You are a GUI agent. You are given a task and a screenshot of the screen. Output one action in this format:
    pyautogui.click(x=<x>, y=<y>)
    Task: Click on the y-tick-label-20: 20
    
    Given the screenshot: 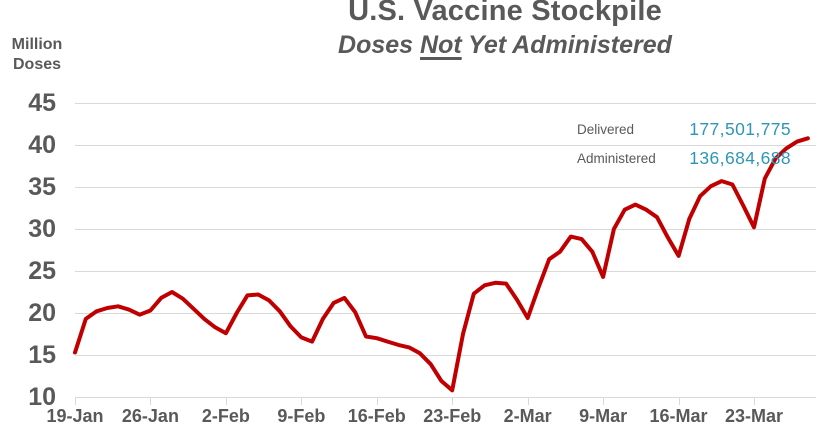 What is the action you would take?
    pyautogui.click(x=42, y=313)
    